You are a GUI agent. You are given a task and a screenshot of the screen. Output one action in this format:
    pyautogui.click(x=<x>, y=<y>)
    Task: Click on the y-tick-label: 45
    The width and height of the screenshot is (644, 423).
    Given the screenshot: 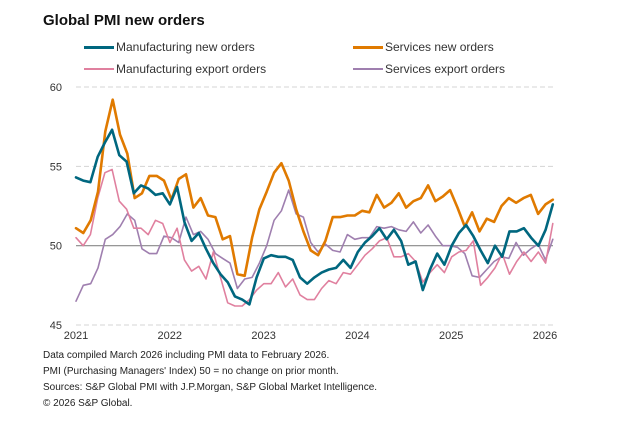 What is the action you would take?
    pyautogui.click(x=56, y=326)
    